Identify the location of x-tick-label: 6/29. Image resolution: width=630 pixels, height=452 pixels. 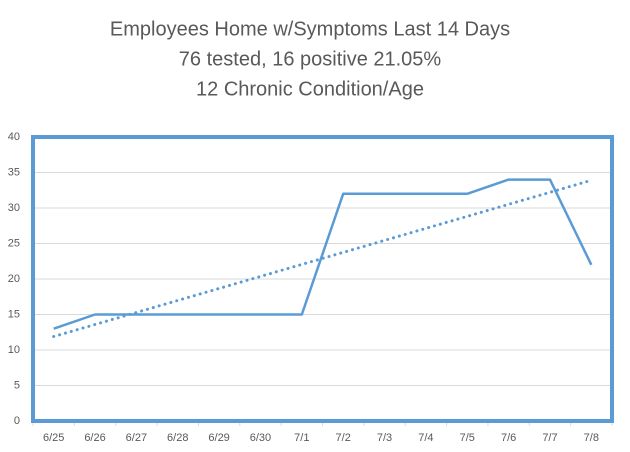
(218, 438).